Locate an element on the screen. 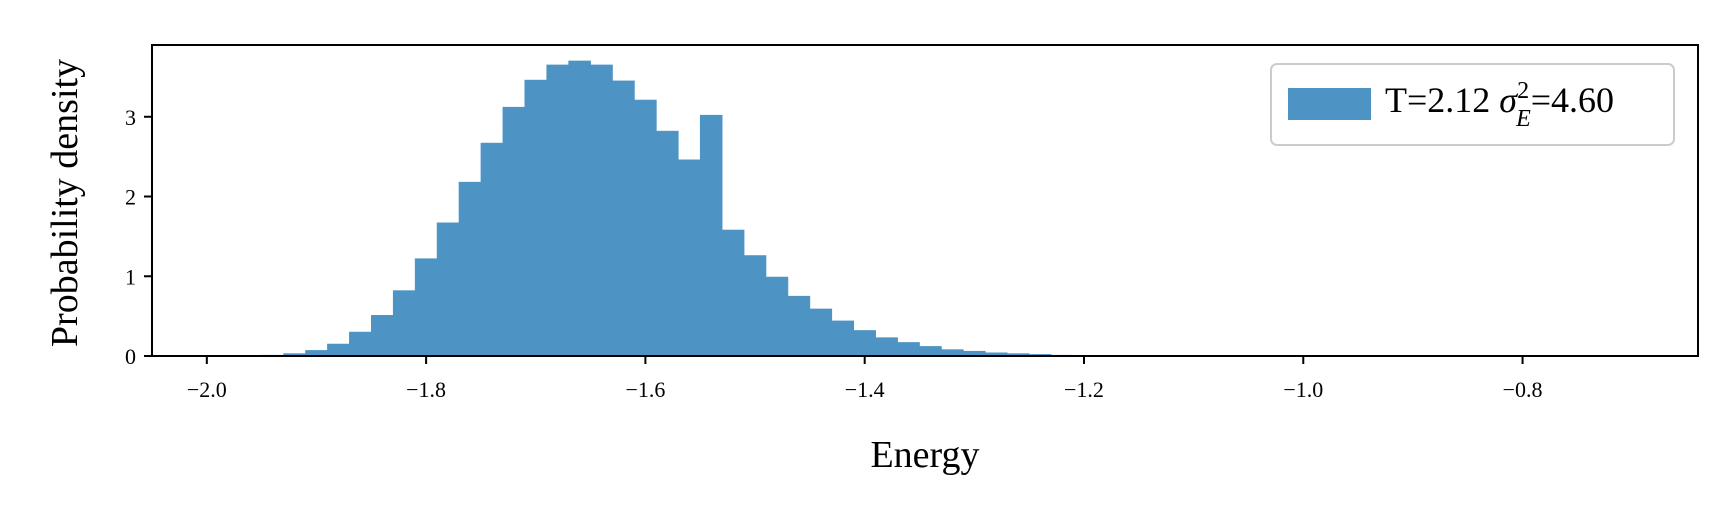  y-axis-title: Probability density is located at coordinates (65, 203).